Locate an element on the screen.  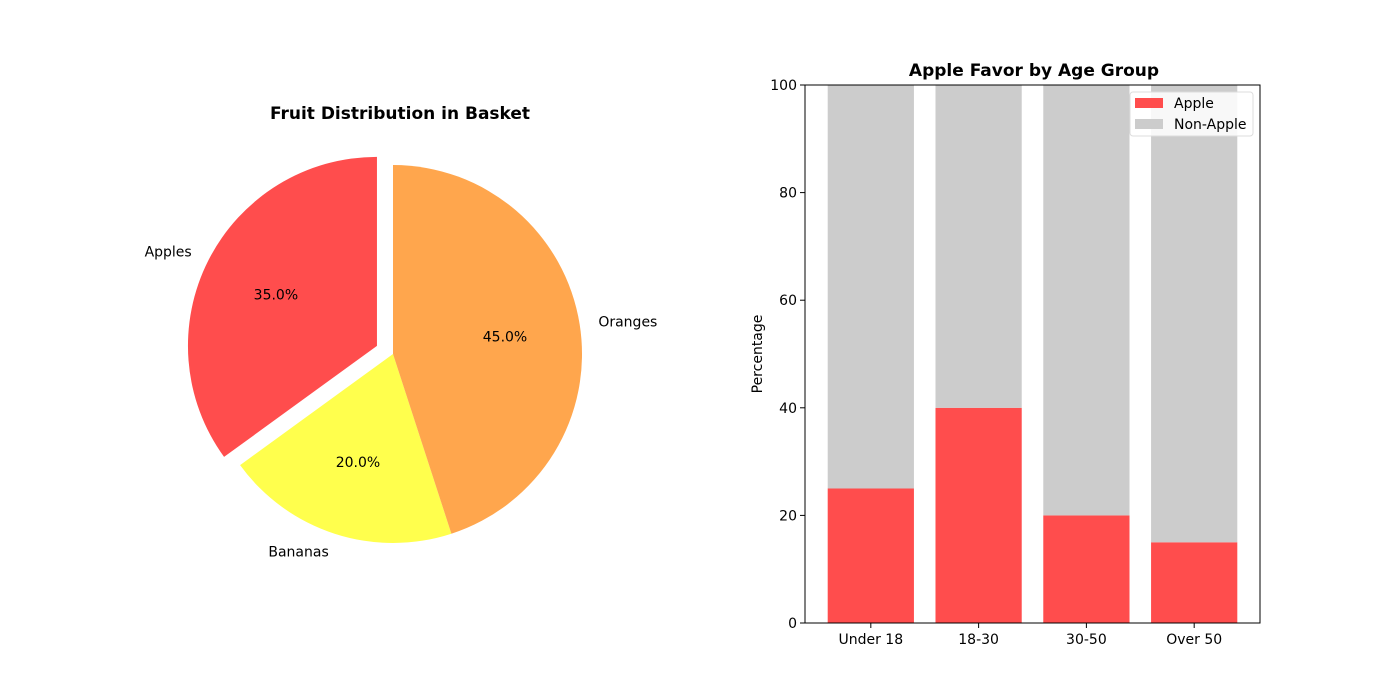
pie-label-apples: Apples is located at coordinates (168, 252).